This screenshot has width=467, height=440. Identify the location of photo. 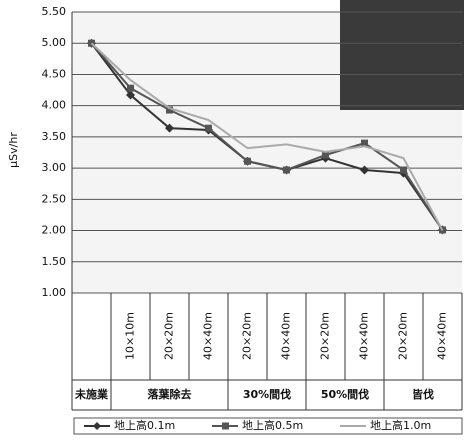
(402, 55).